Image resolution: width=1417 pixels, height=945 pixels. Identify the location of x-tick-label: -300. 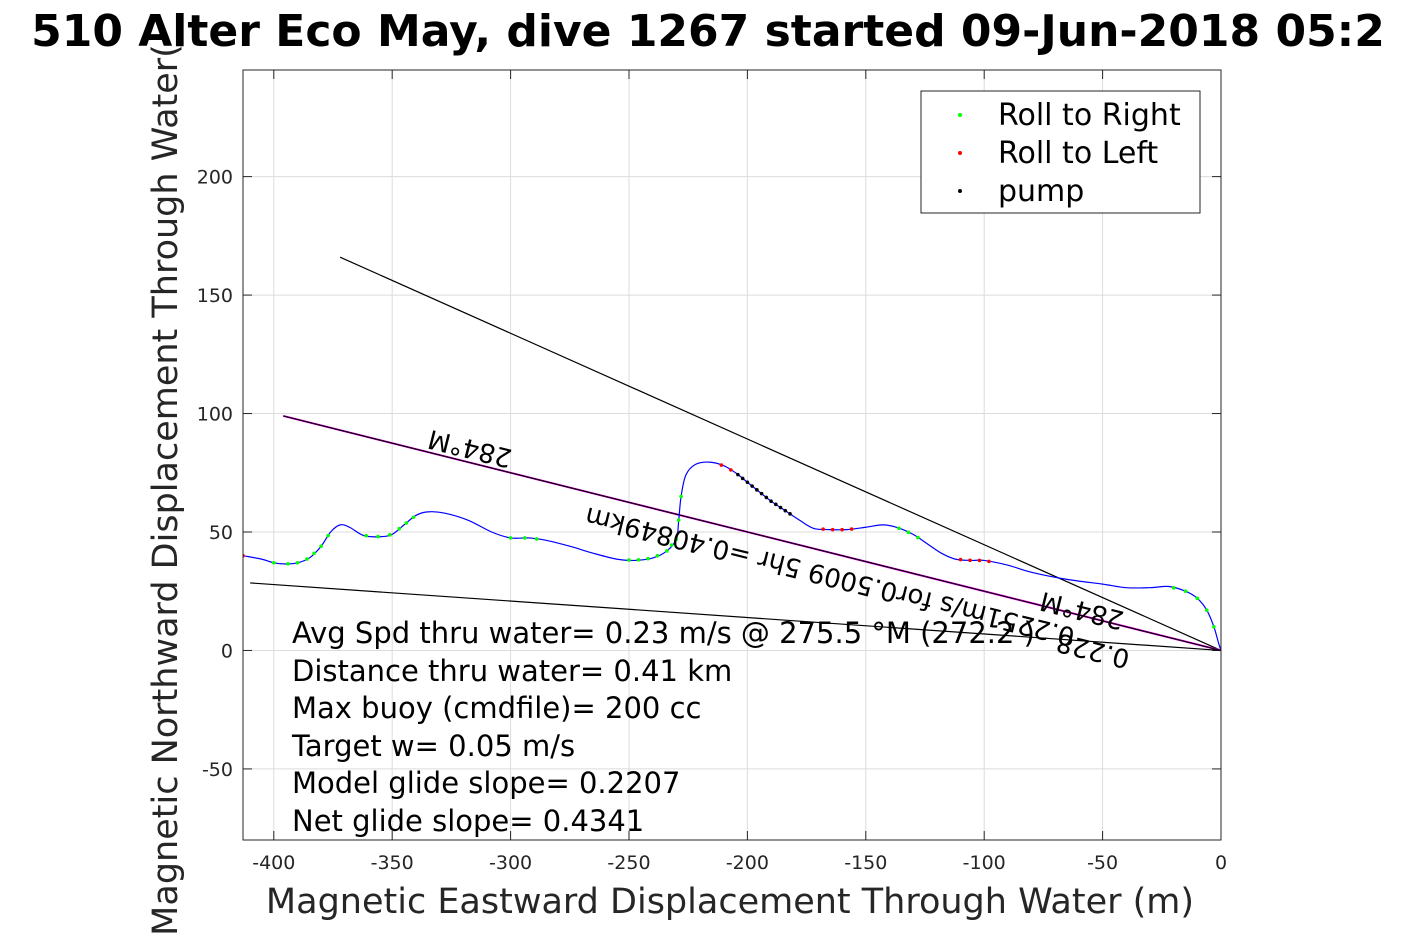
(510, 863).